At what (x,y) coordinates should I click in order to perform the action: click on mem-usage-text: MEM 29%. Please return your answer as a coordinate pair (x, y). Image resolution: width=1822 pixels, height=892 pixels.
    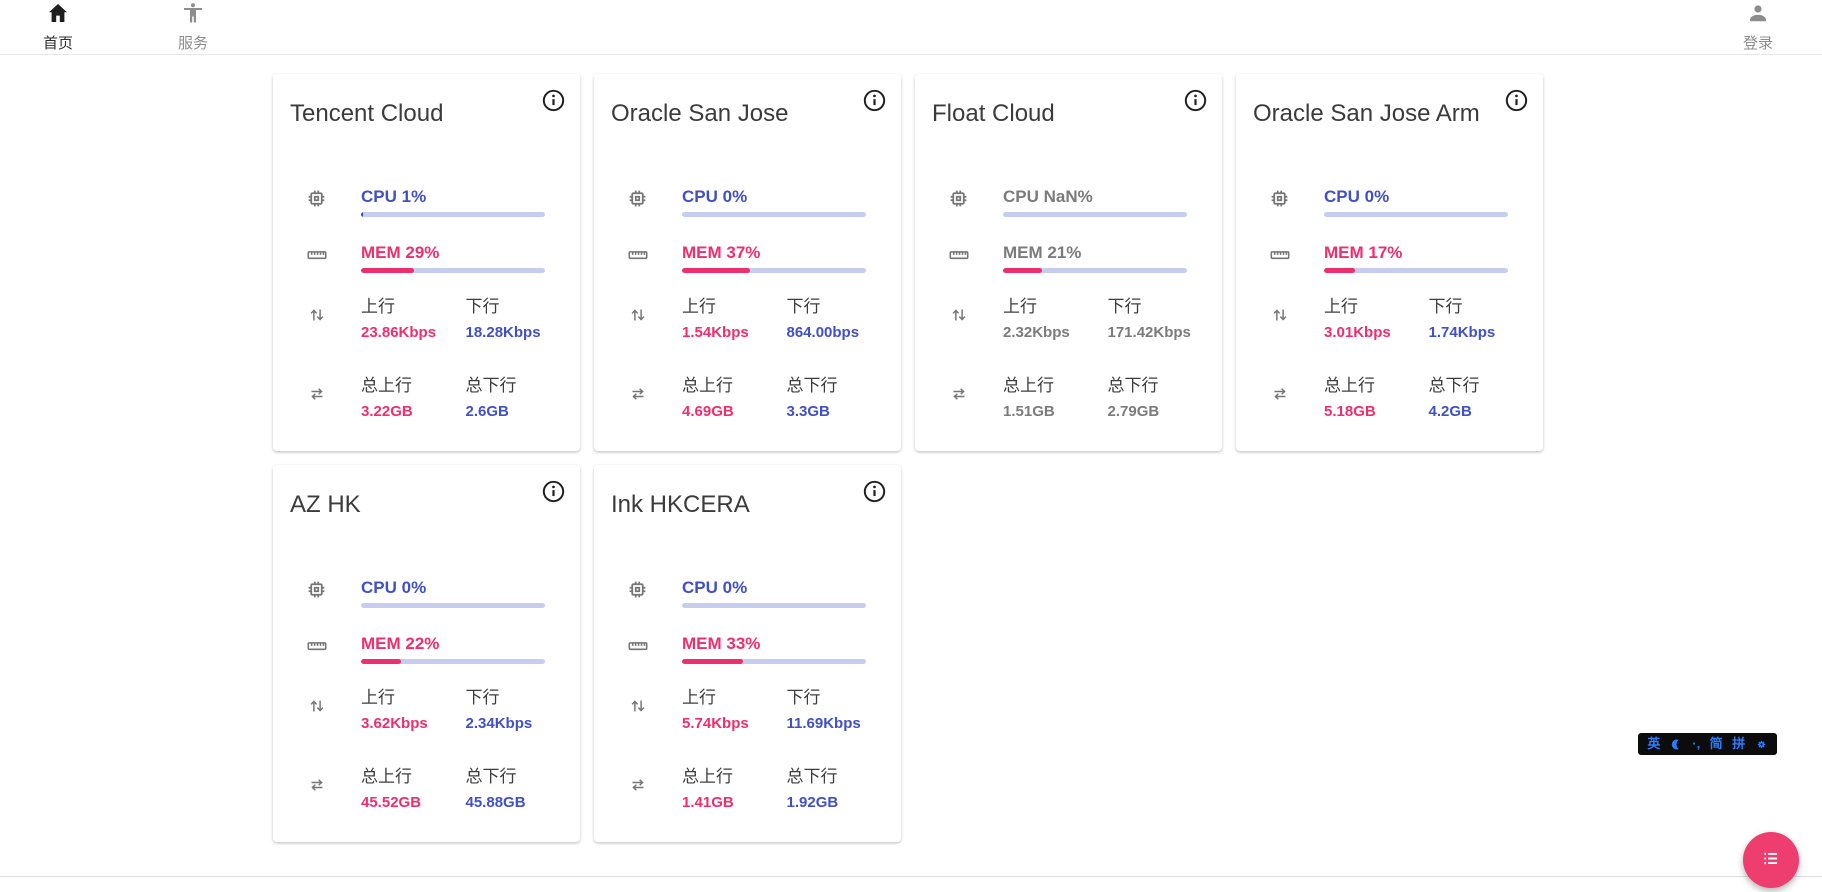
    Looking at the image, I should click on (400, 252).